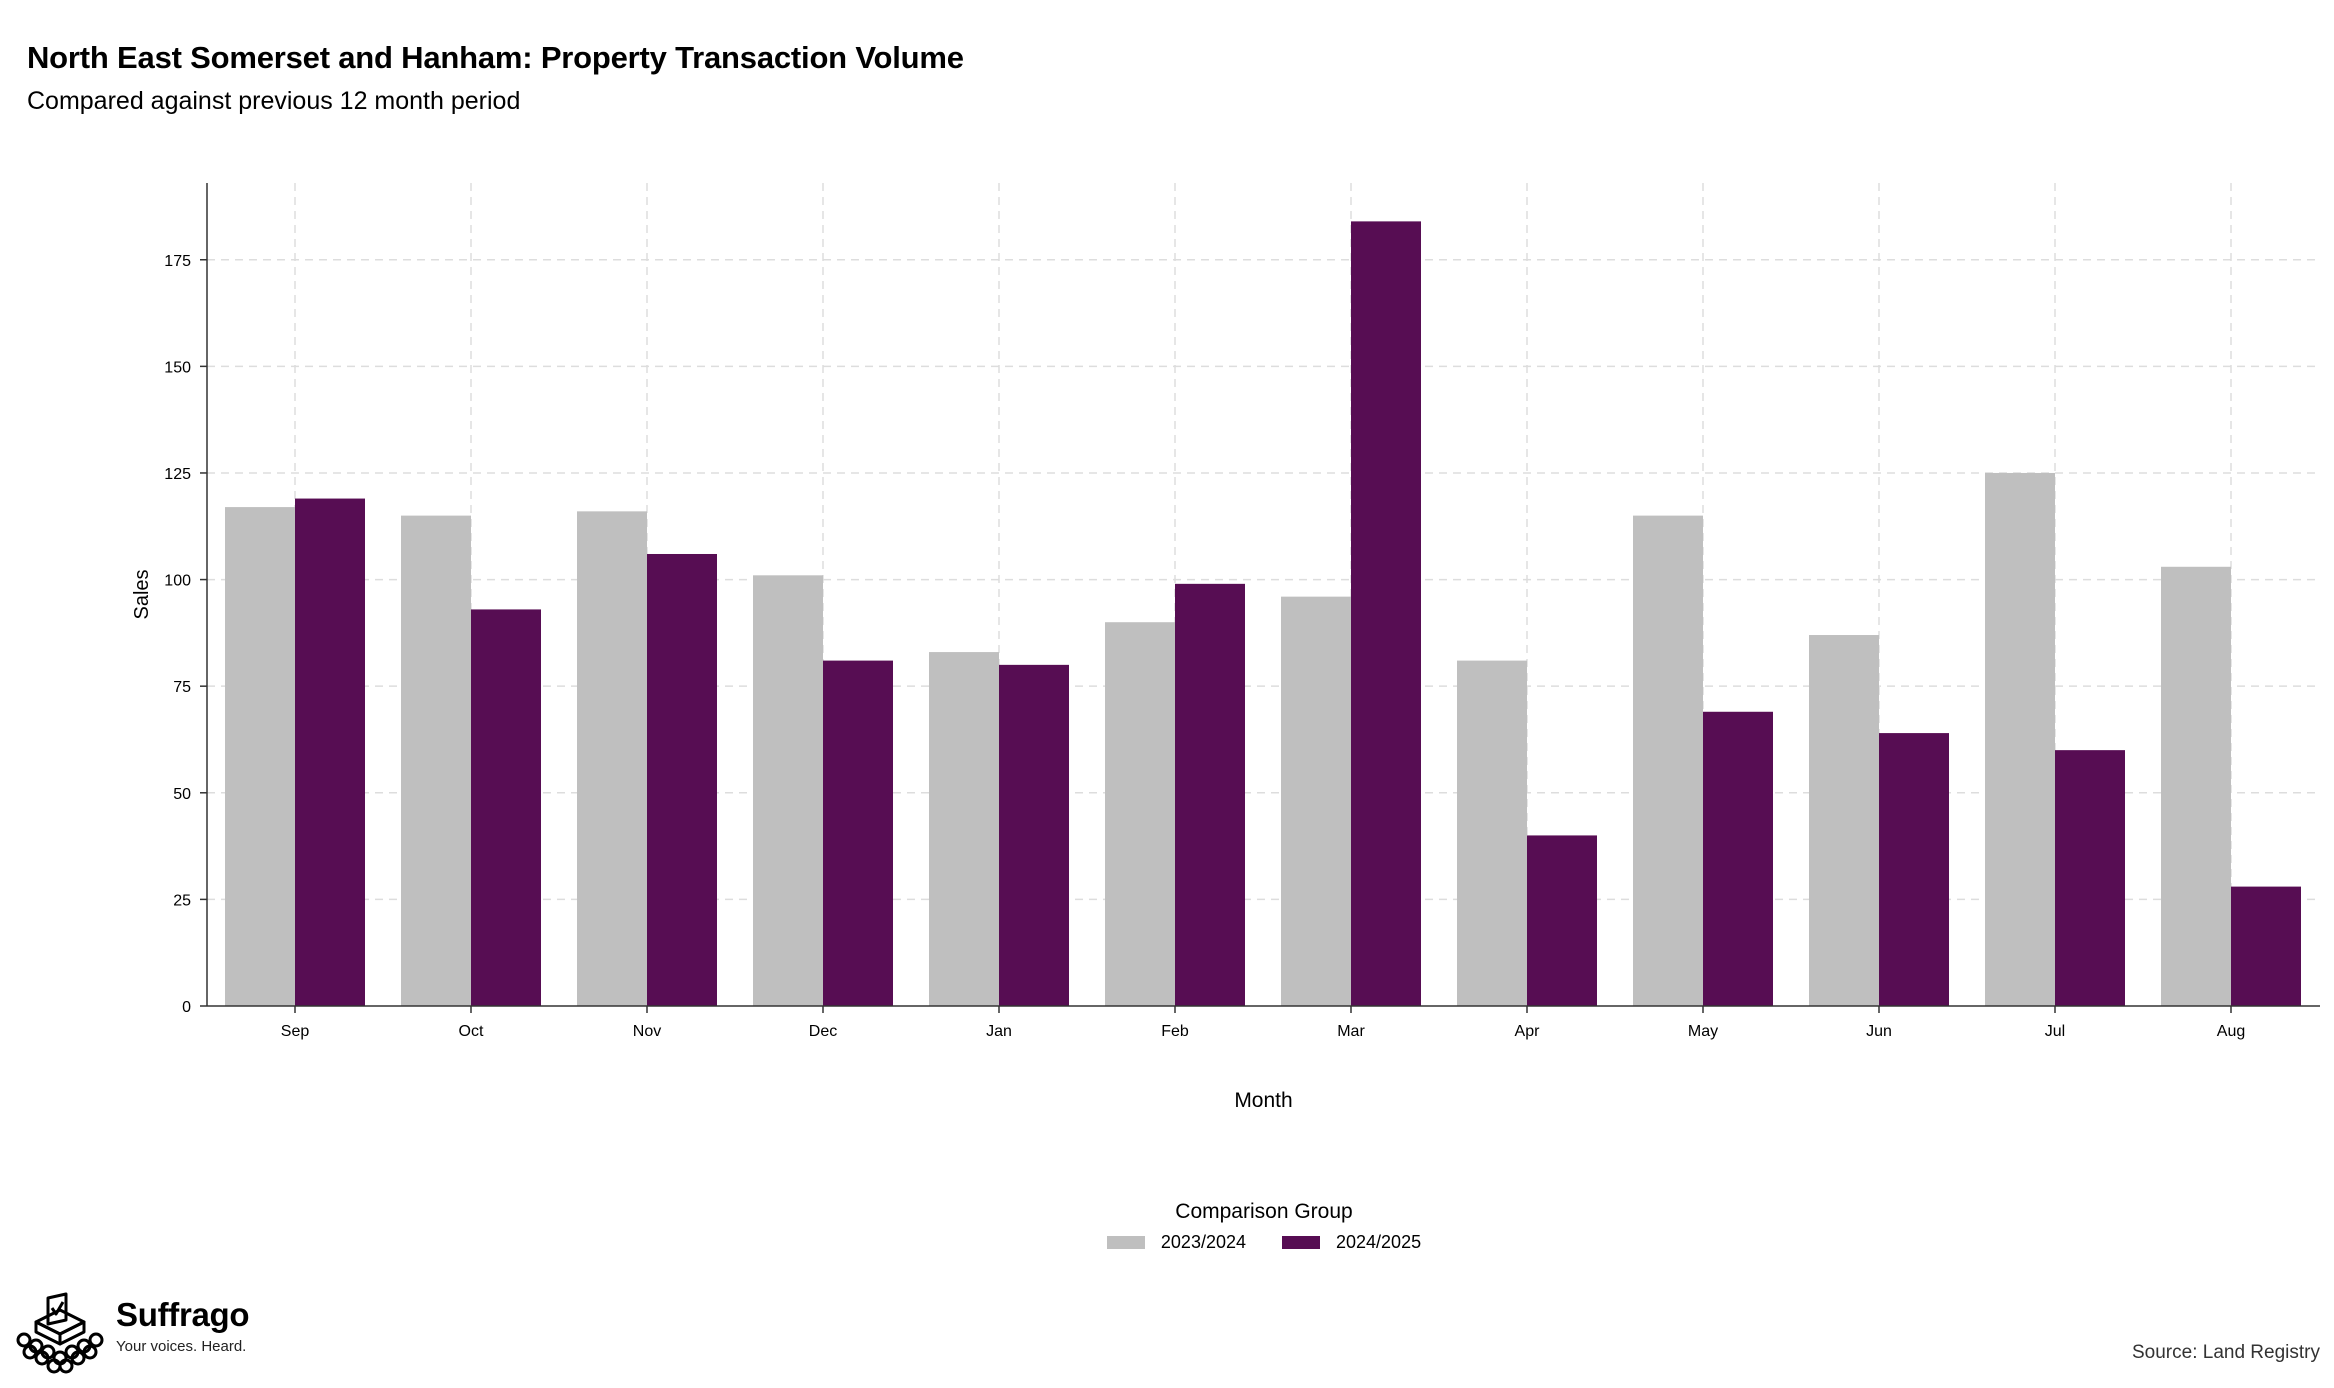 Image resolution: width=2334 pixels, height=1388 pixels. Describe the element at coordinates (1844, 820) in the screenshot. I see `bar-2023-2024-jun` at that location.